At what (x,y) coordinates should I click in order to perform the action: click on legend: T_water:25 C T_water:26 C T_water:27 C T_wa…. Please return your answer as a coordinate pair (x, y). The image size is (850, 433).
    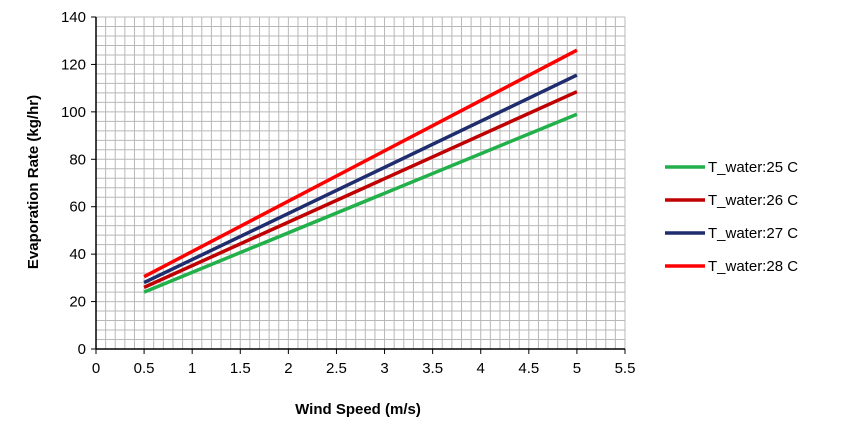
    Looking at the image, I should click on (731, 217).